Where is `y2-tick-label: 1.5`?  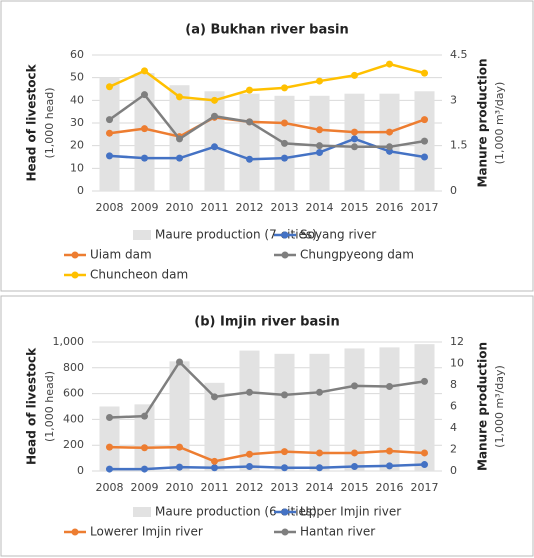 y2-tick-label: 1.5 is located at coordinates (459, 145).